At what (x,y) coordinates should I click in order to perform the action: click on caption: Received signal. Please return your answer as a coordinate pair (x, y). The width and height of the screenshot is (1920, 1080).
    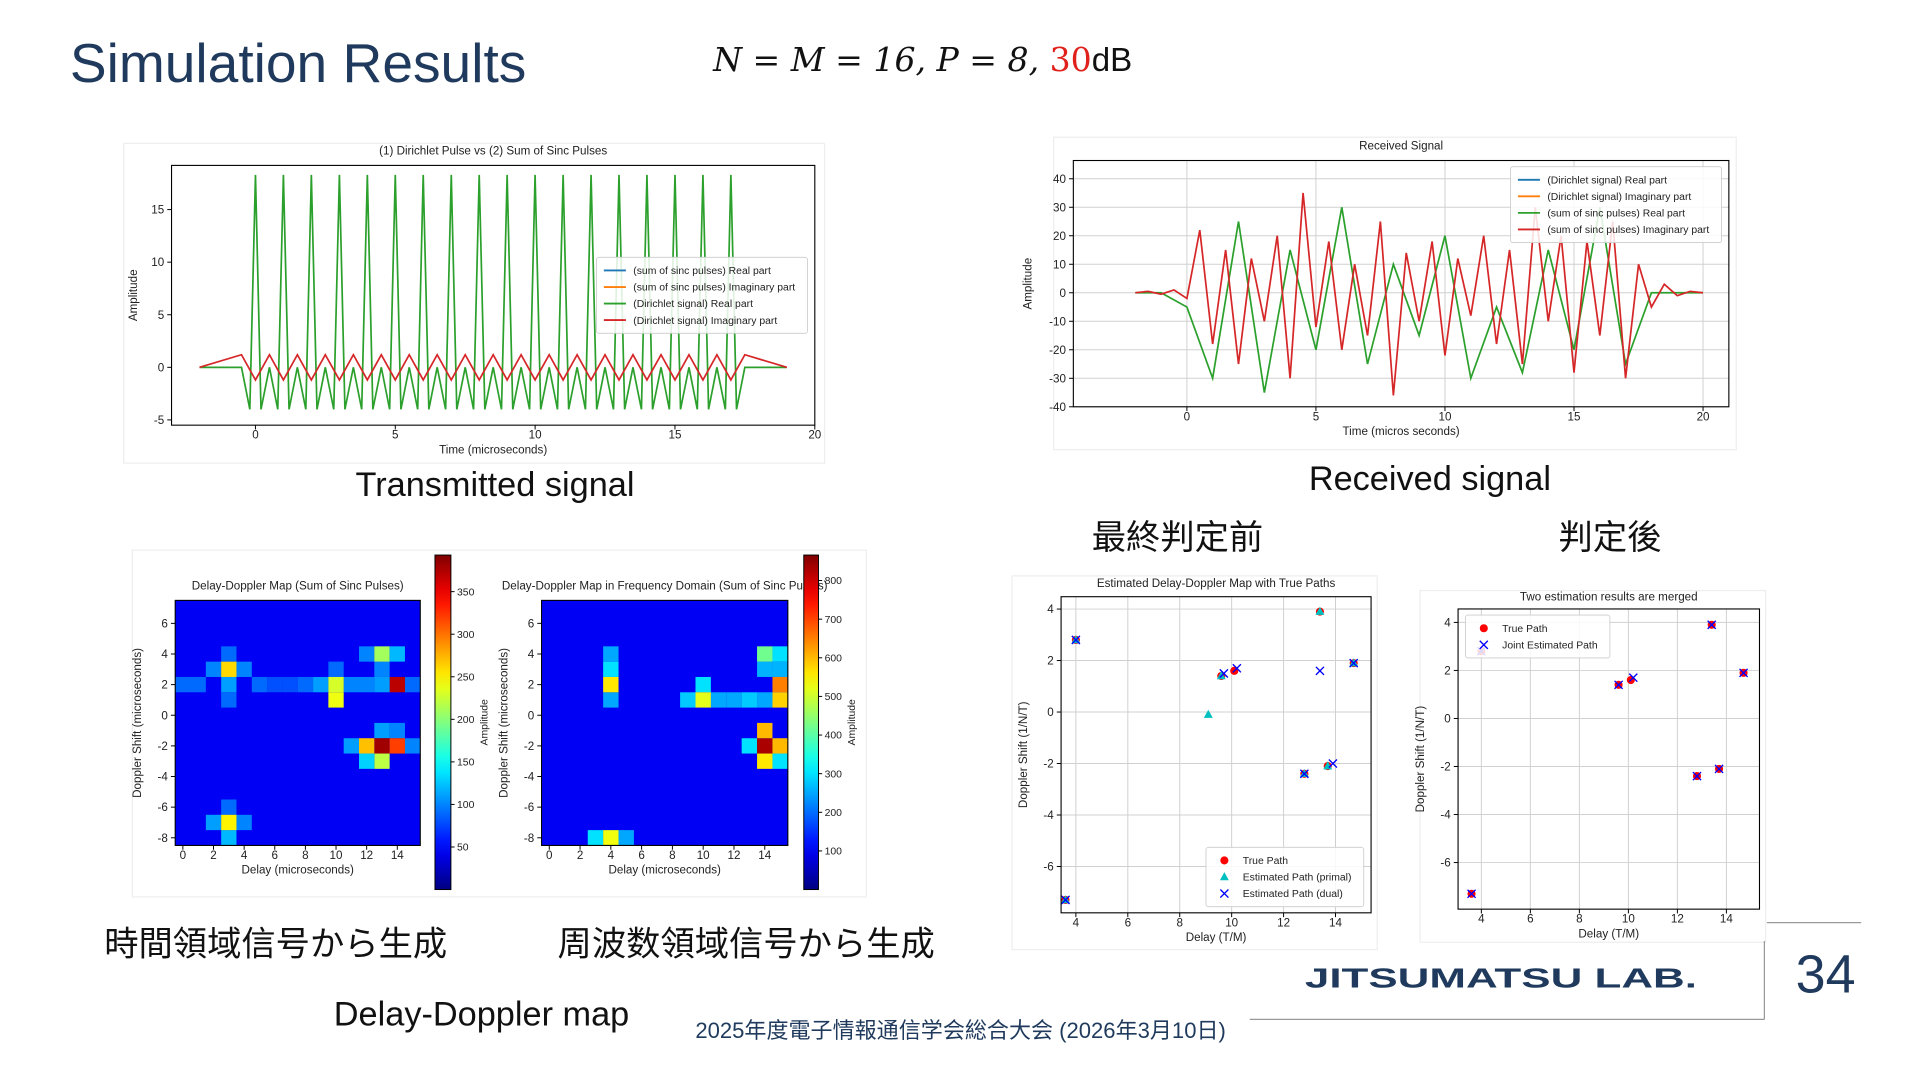
    Looking at the image, I should click on (1430, 479).